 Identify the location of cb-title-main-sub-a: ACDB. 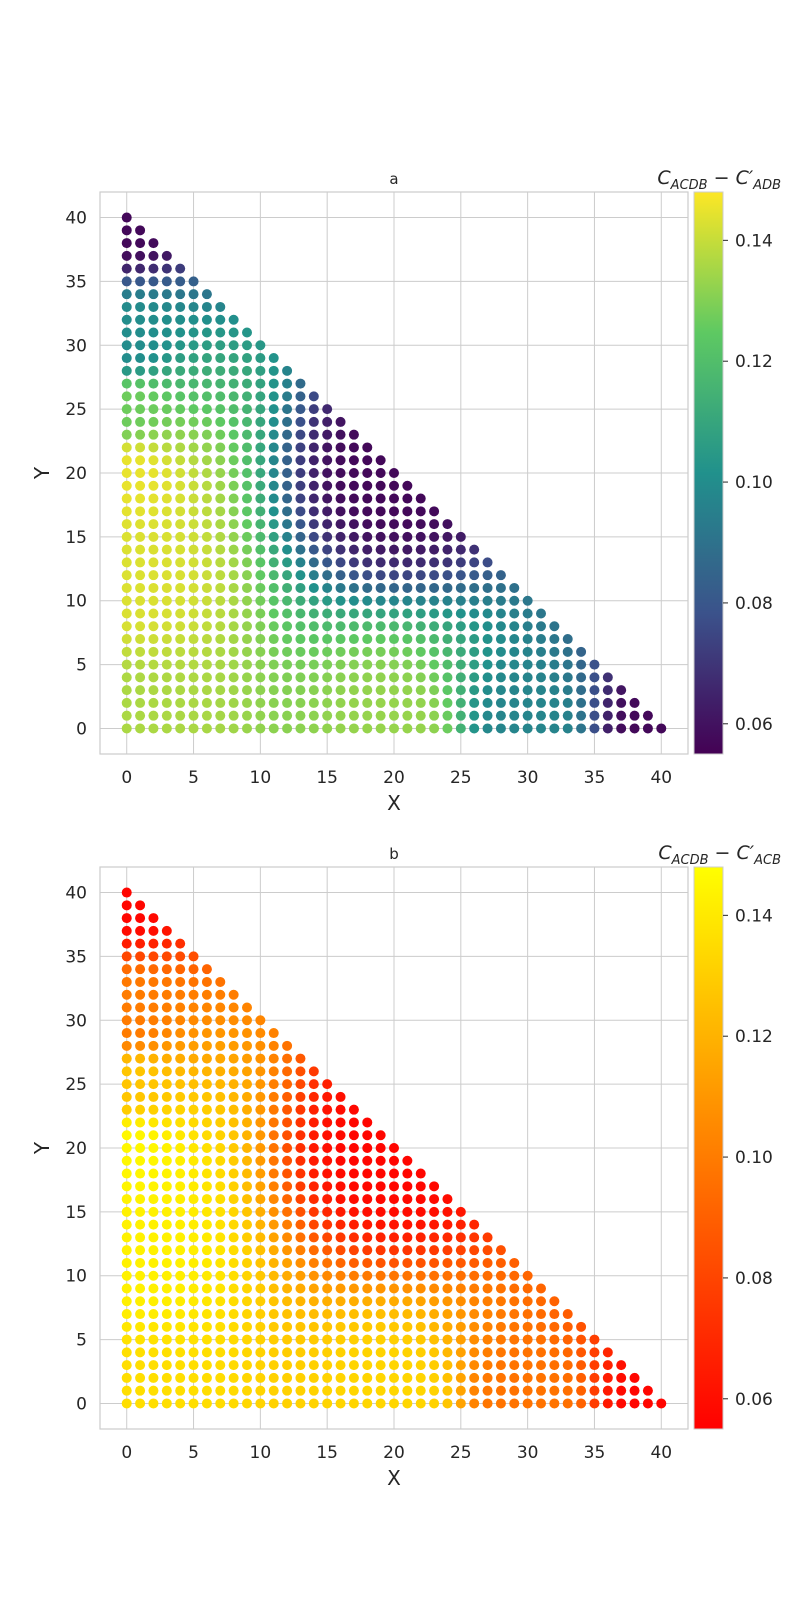
(689, 185).